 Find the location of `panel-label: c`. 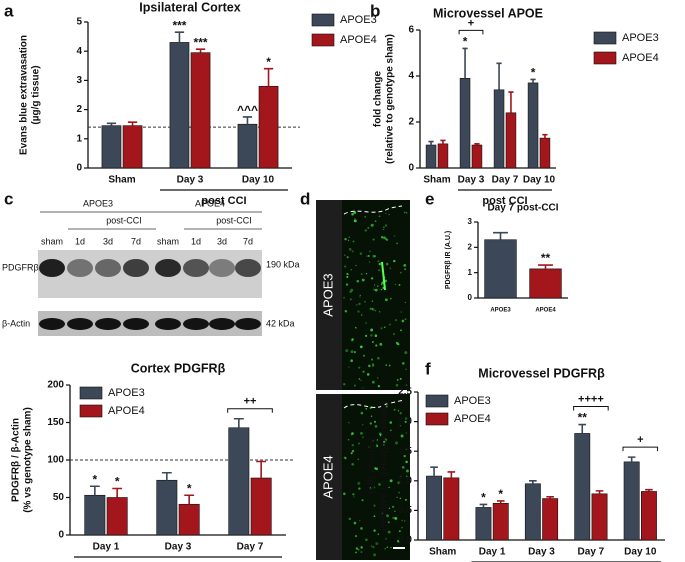

panel-label: c is located at coordinates (8, 198).